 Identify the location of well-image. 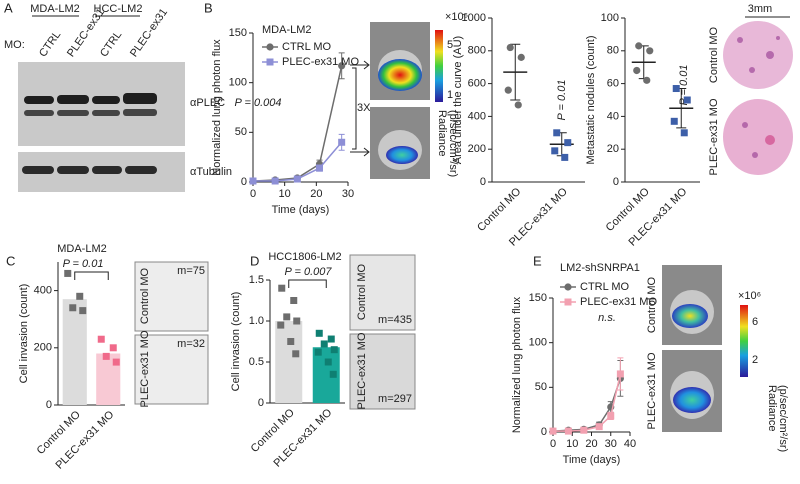
(171, 369).